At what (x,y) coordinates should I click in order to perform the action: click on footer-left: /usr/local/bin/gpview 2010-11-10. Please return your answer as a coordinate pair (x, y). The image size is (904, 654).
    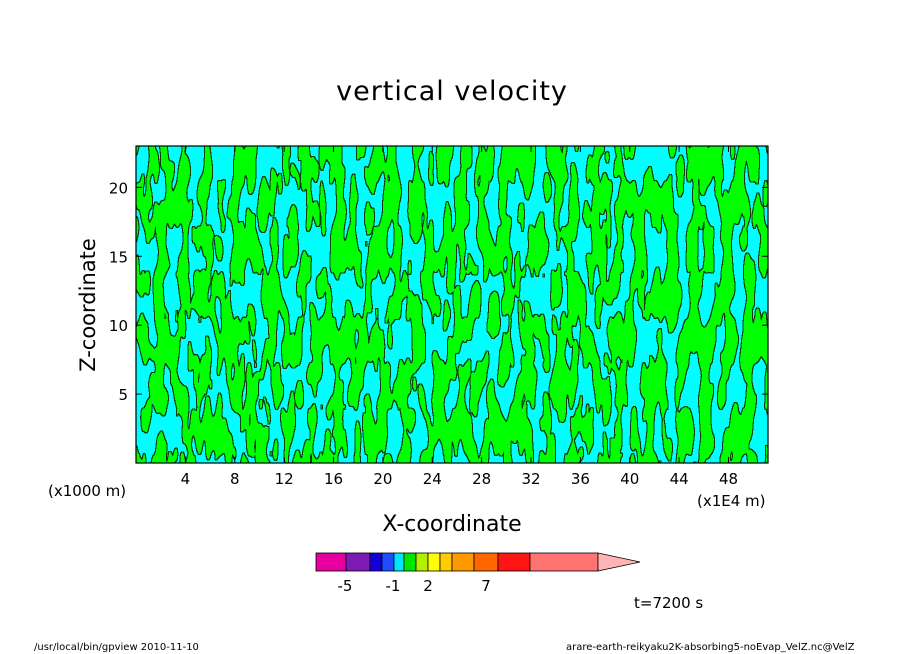
    Looking at the image, I should click on (116, 647).